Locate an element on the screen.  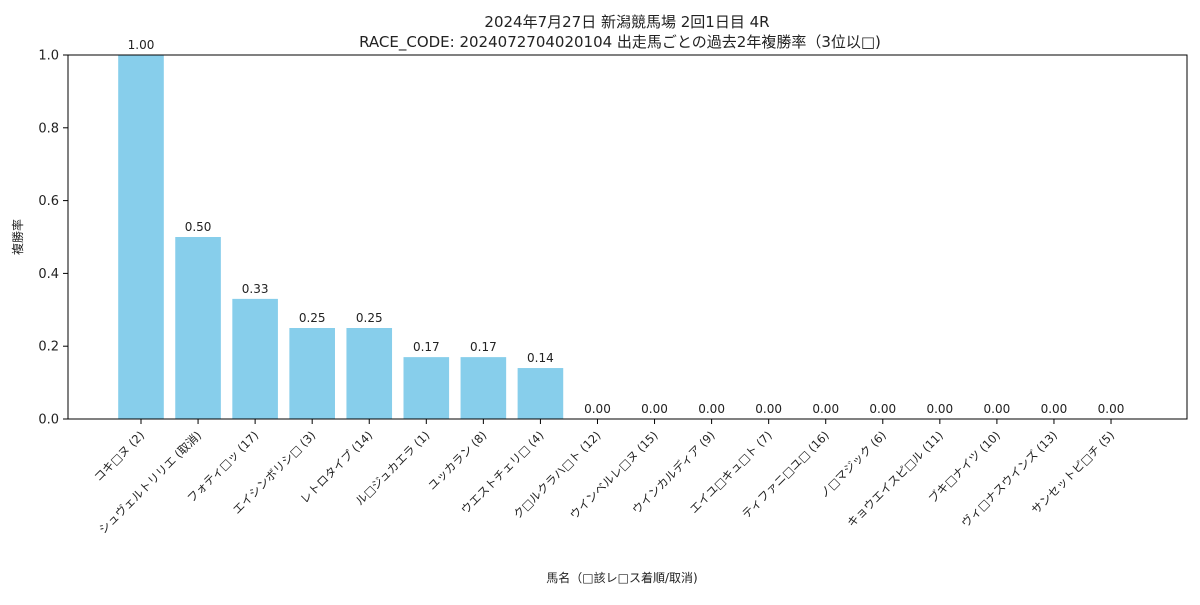
y-tick-label: 0.8 is located at coordinates (48, 128).